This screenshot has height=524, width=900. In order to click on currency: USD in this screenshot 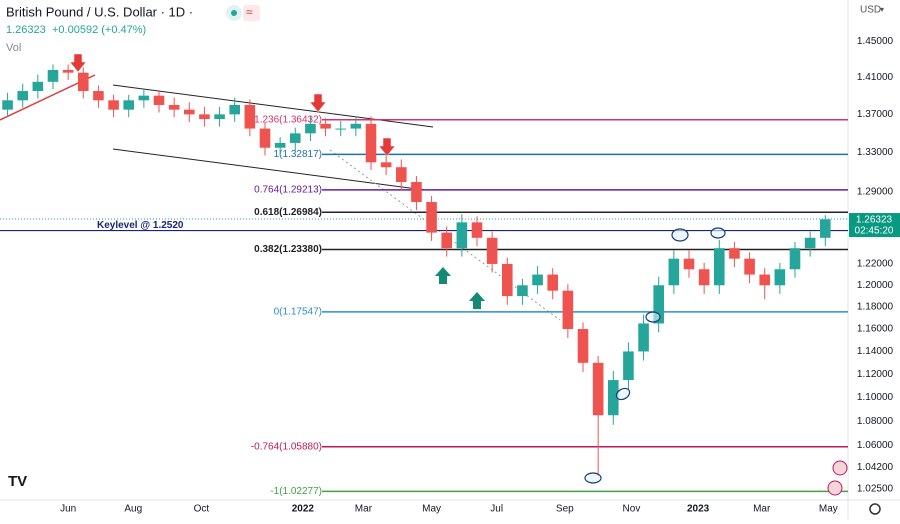, I will do `click(870, 10)`.